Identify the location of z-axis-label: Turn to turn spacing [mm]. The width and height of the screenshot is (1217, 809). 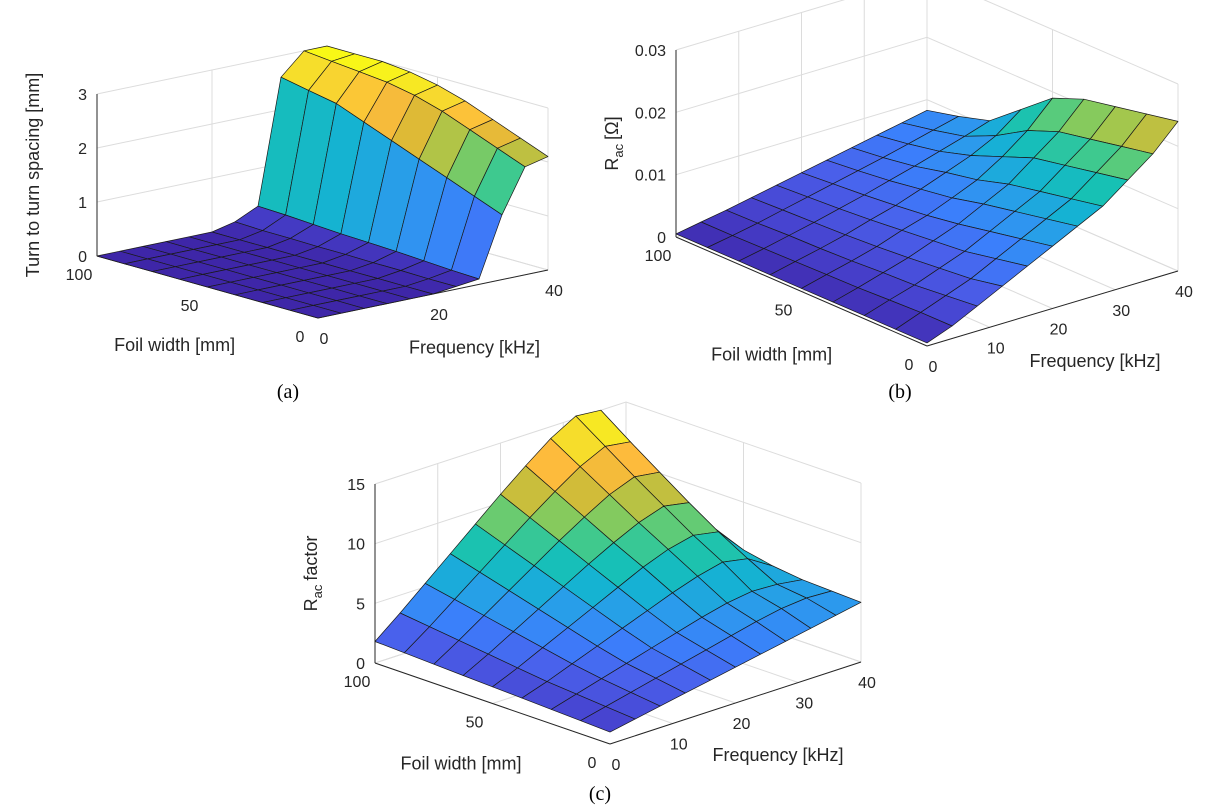
(33, 175).